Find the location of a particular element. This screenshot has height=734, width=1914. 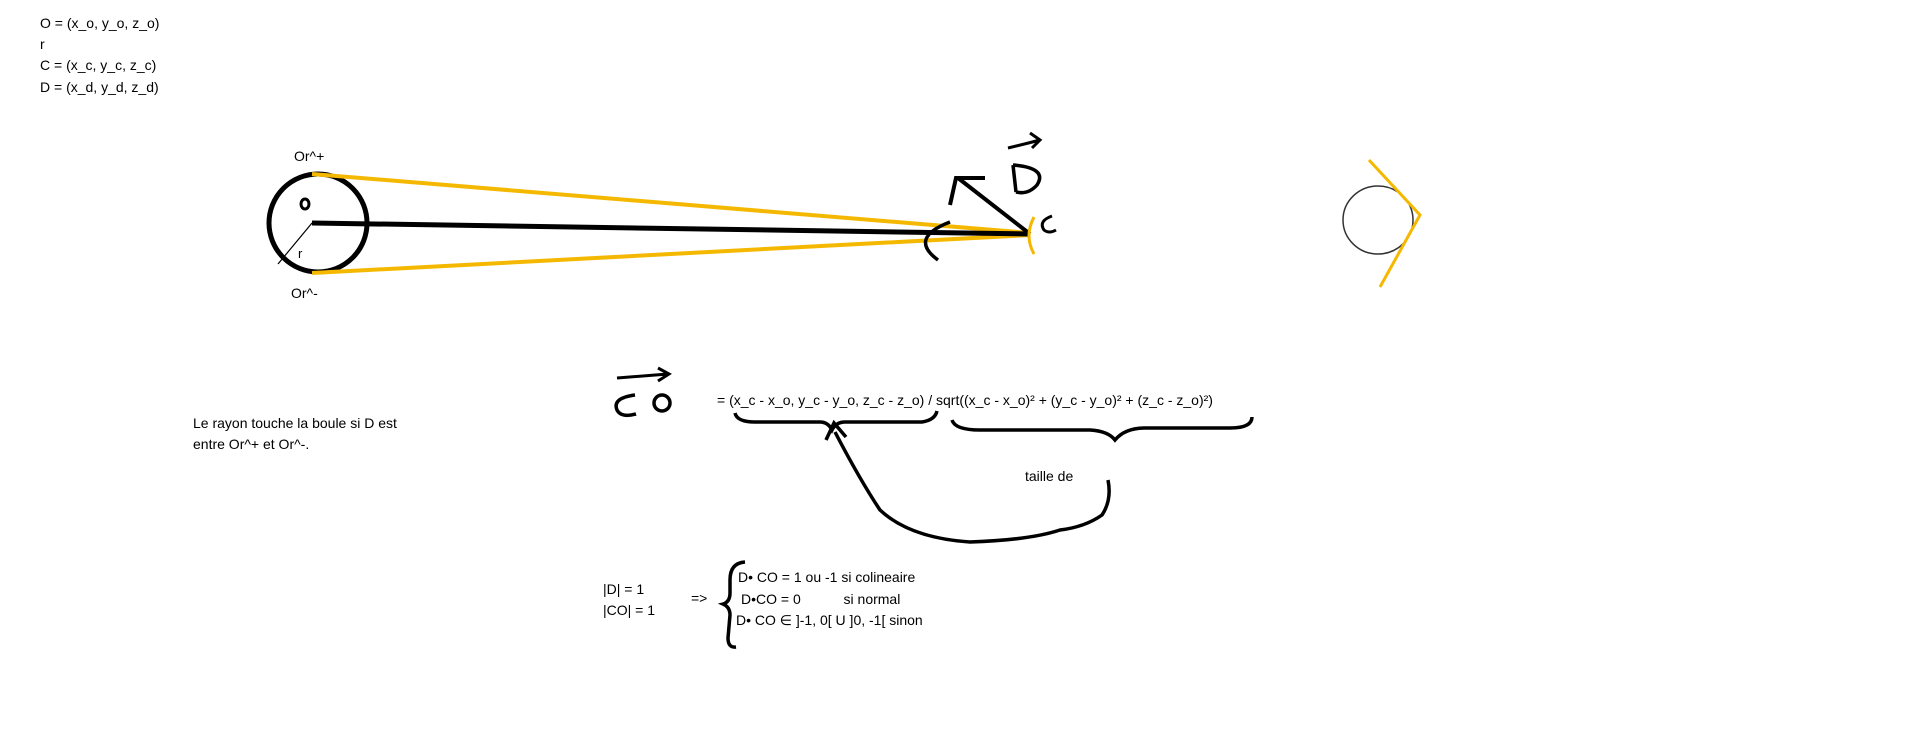

case-colinear: D• CO = 1 ou -1 si colineaire is located at coordinates (827, 577).